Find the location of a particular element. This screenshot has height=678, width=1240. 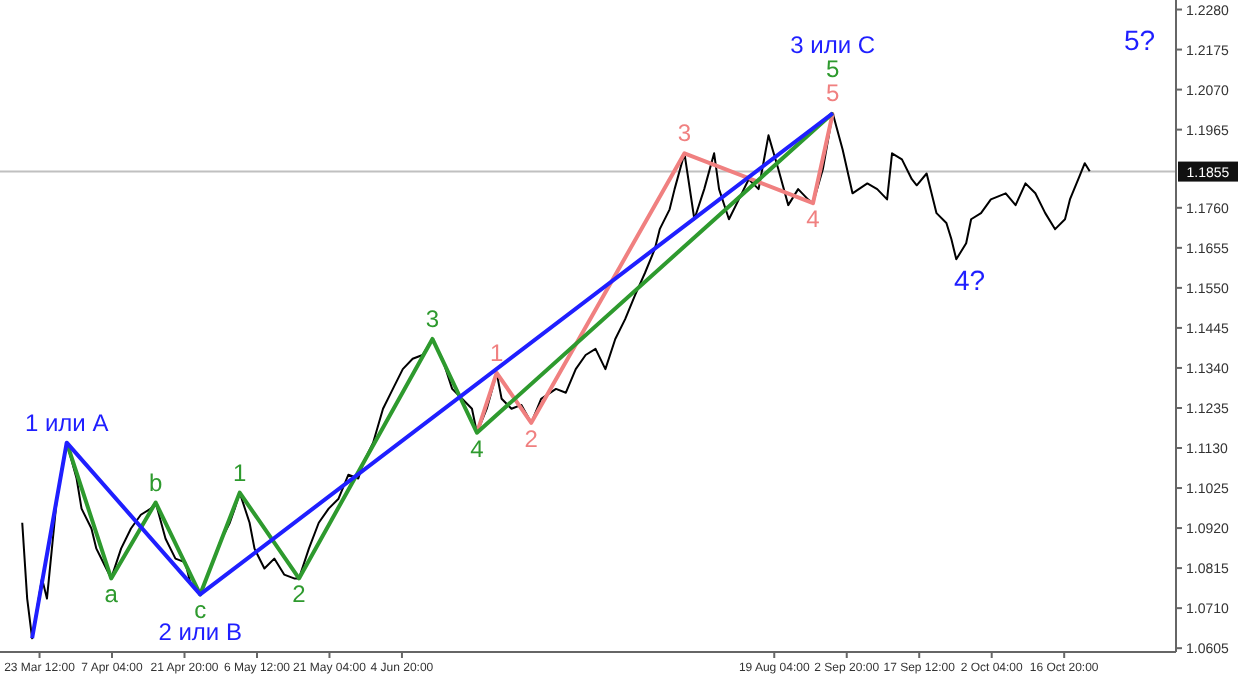

annotation: 5? is located at coordinates (1140, 40).